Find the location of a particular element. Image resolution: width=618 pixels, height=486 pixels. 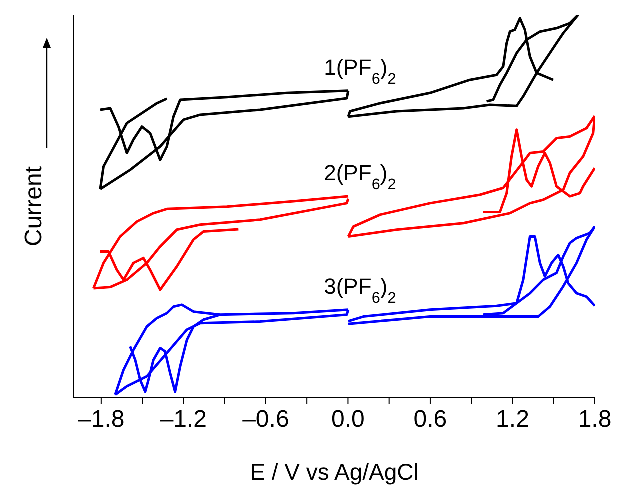

x-tick-label: –1.8 is located at coordinates (101, 420).